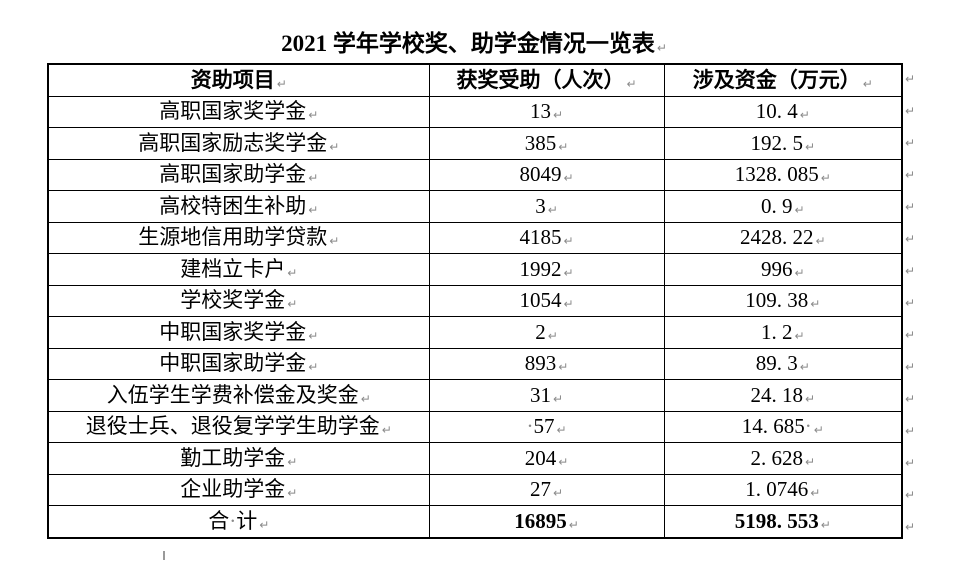 The height and width of the screenshot is (565, 958). I want to click on amount-cell-text: 10. 4, so click(776, 111).